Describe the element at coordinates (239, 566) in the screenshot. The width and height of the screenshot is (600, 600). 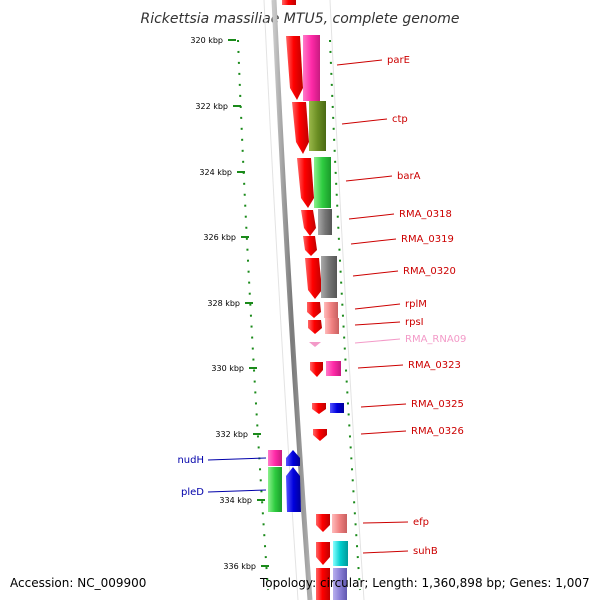
I see `tick-label: 336 kbp` at that location.